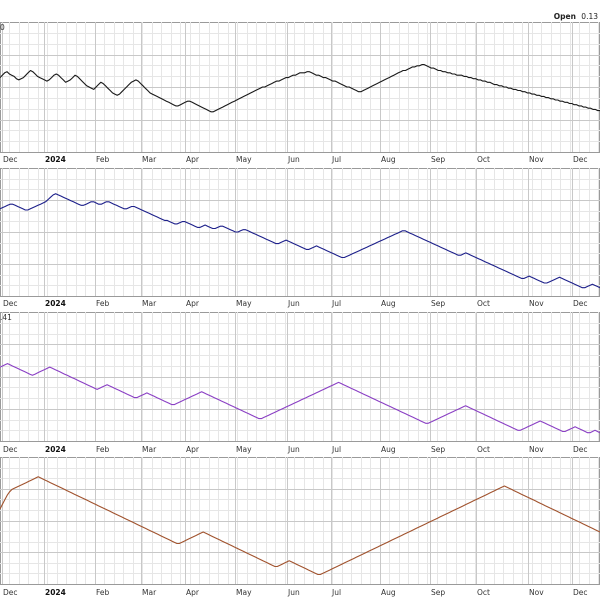 The width and height of the screenshot is (600, 600). Describe the element at coordinates (2, 27) in the screenshot. I see `corner-value-label: 0` at that location.